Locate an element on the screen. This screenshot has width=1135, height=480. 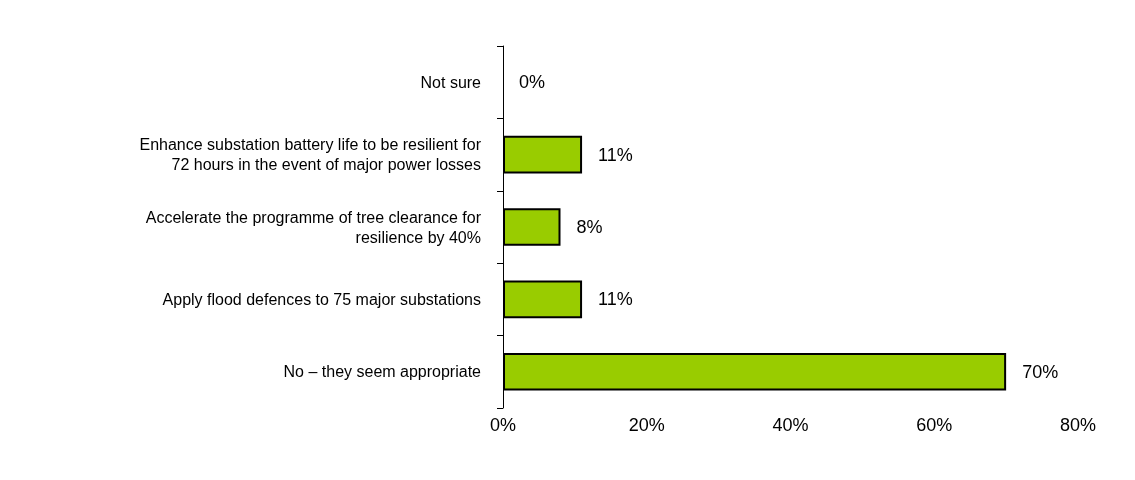
data-label: 0% is located at coordinates (532, 82).